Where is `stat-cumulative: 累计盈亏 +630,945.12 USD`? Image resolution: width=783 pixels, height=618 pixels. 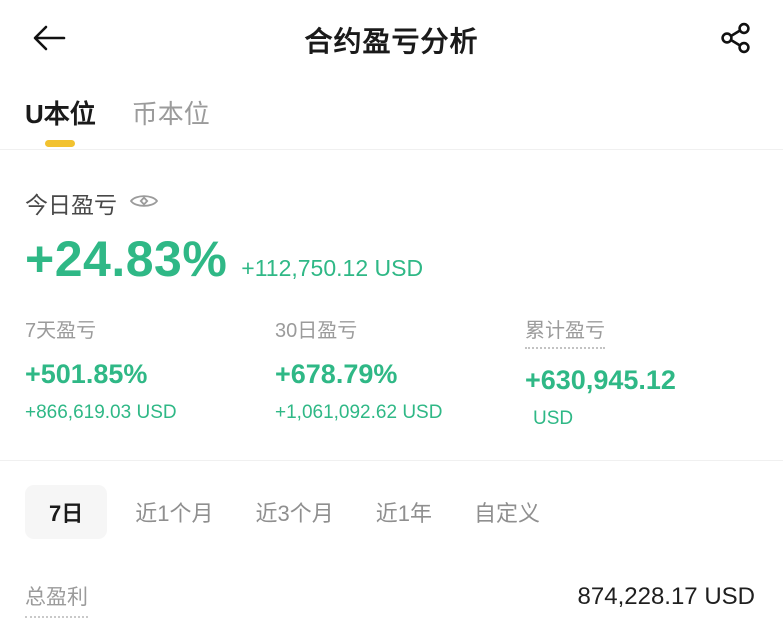
stat-cumulative: 累计盈亏 +630,945.12 USD is located at coordinates (641, 372).